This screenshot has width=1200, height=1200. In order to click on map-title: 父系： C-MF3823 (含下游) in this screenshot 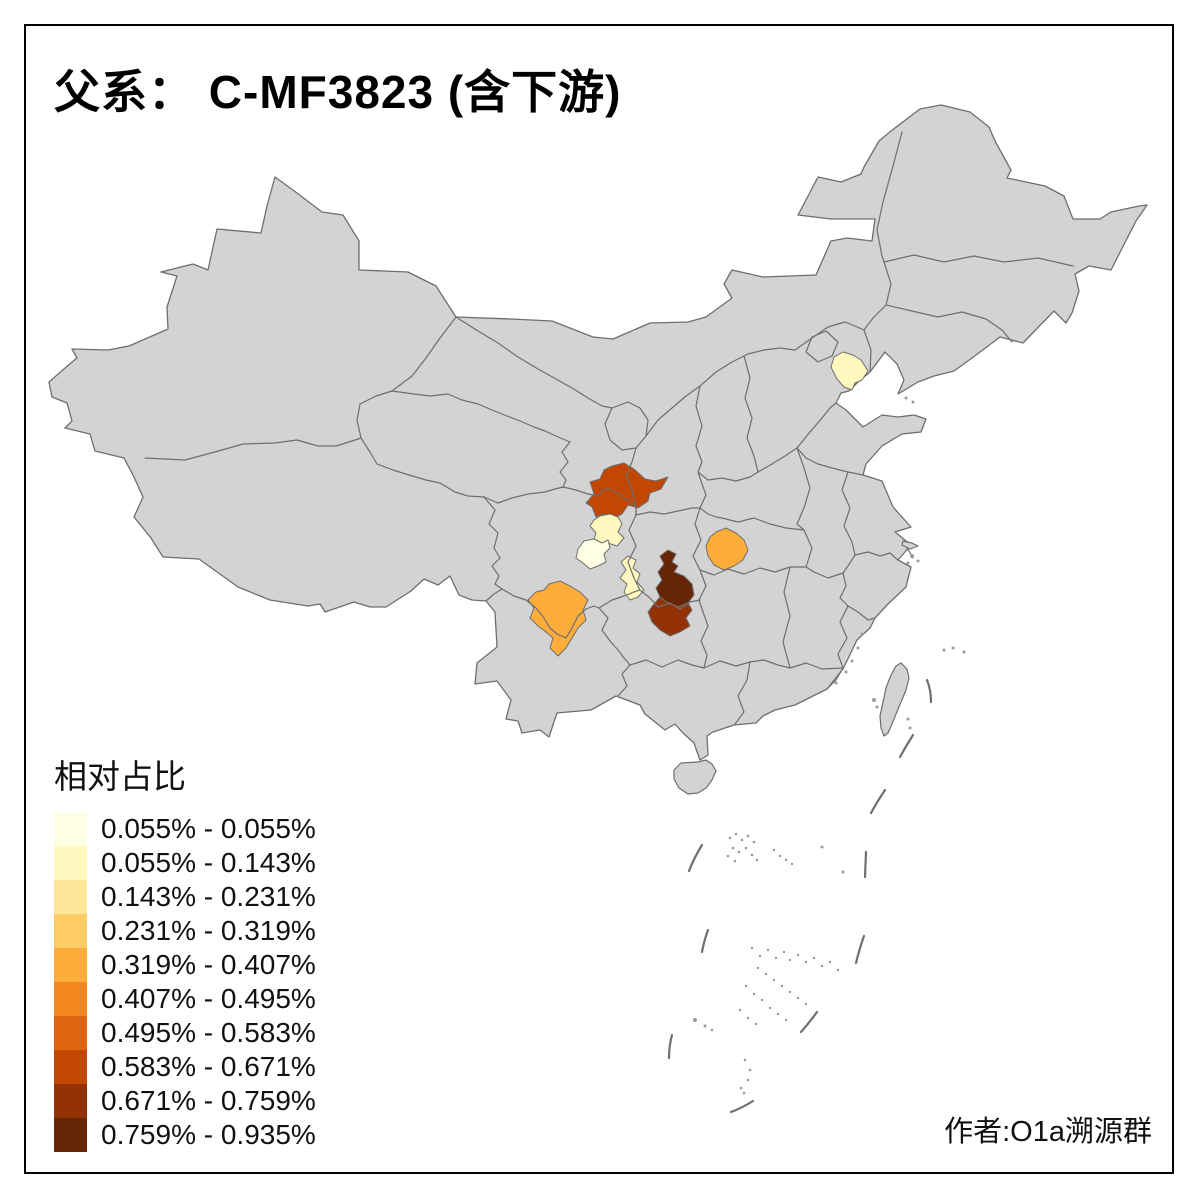, I will do `click(338, 92)`.